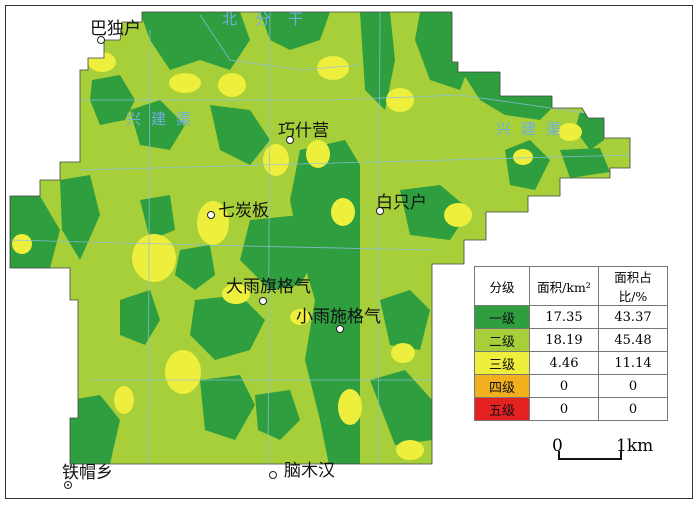 The height and width of the screenshot is (506, 700). What do you see at coordinates (502, 386) in the screenshot?
I see `legend-swatch: 四级` at bounding box center [502, 386].